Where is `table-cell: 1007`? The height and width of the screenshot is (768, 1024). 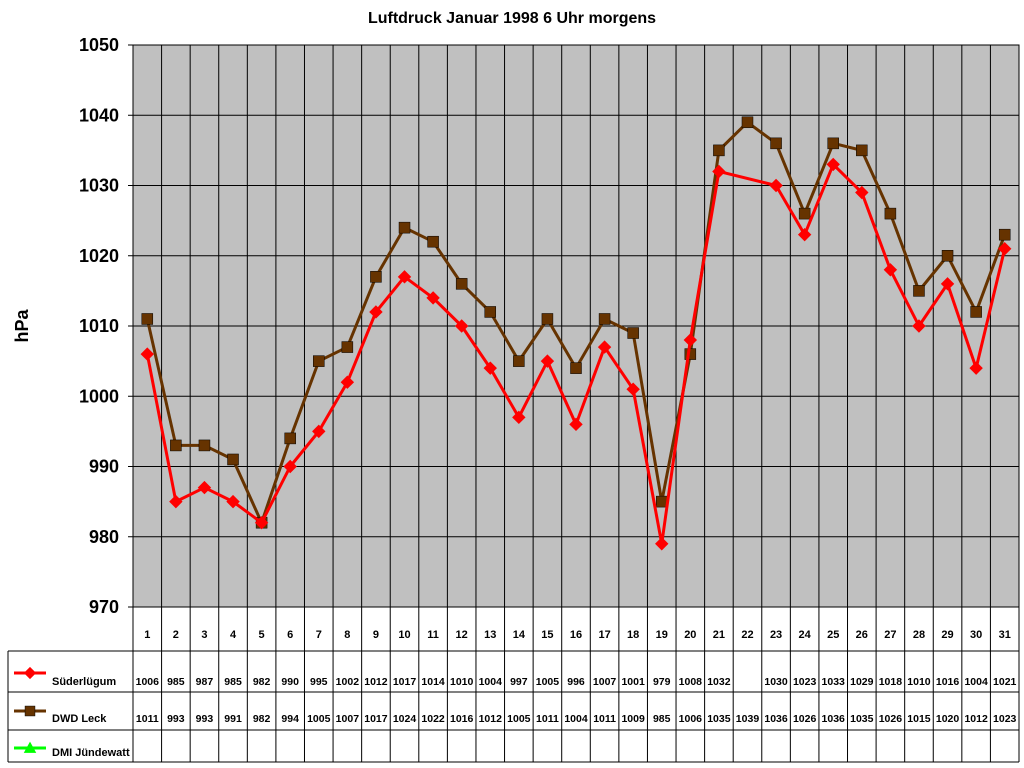 table-cell: 1007 is located at coordinates (605, 682).